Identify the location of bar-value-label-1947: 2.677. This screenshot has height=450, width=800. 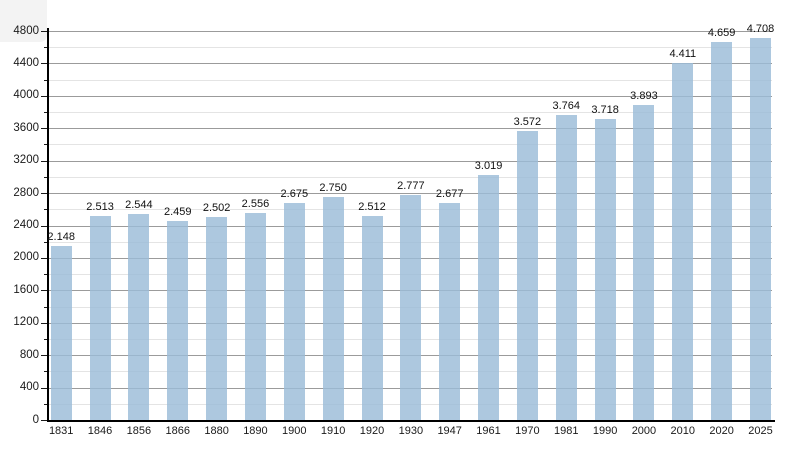
(449, 194).